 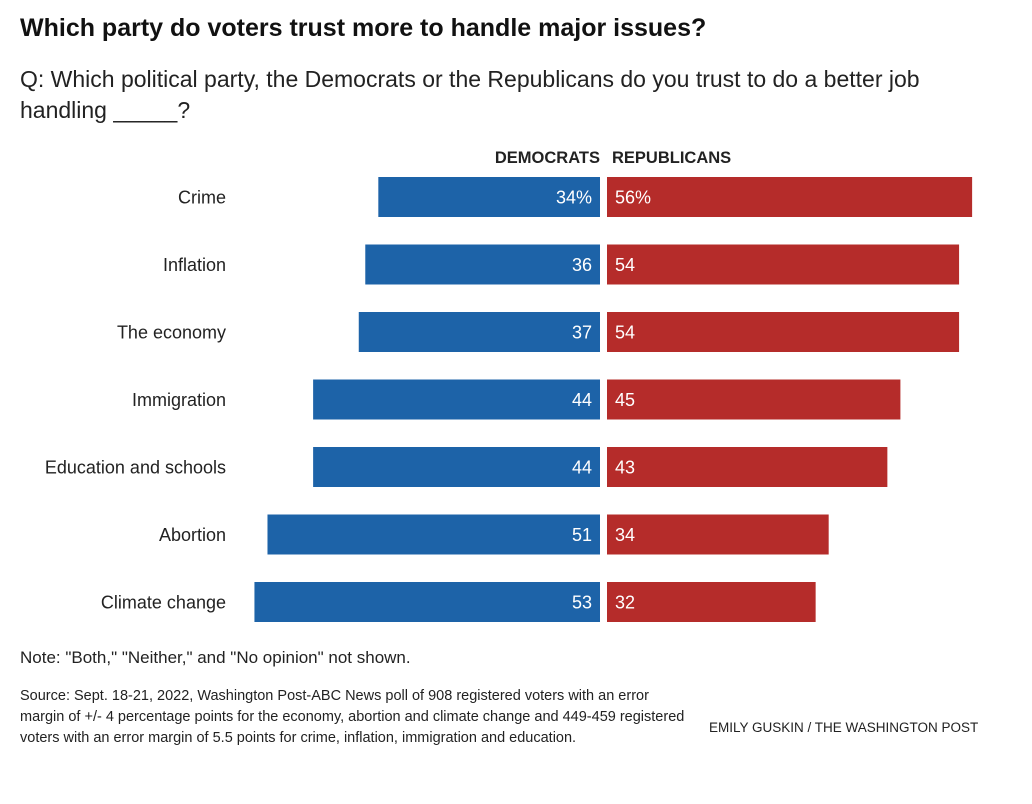 What do you see at coordinates (633, 198) in the screenshot?
I see `data-label-republicans: 56%` at bounding box center [633, 198].